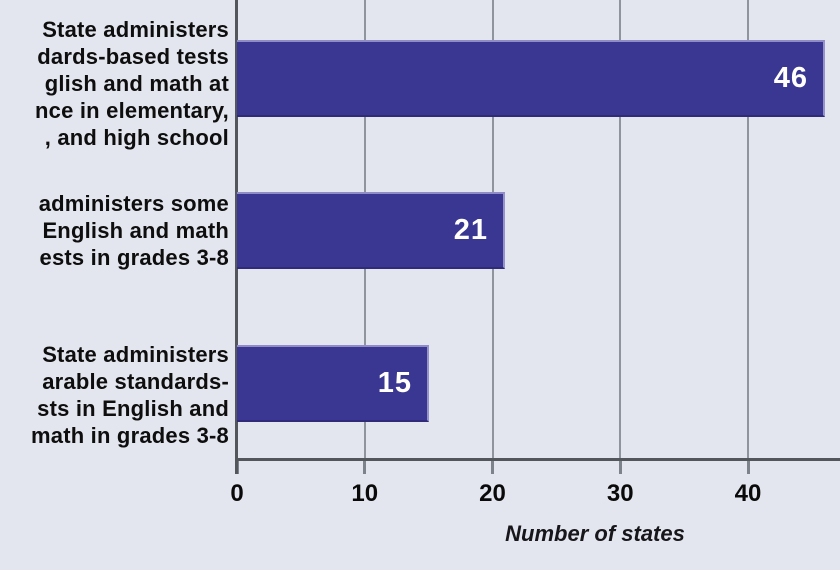  Describe the element at coordinates (236, 237) in the screenshot. I see `y-axis-line` at that location.